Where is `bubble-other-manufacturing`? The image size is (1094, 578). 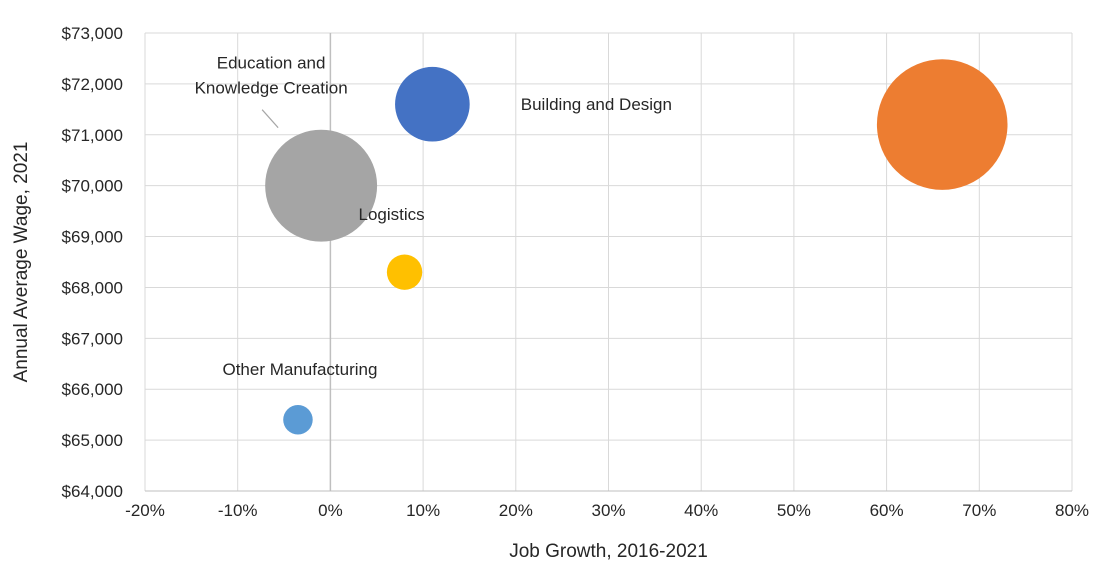 bubble-other-manufacturing is located at coordinates (298, 420).